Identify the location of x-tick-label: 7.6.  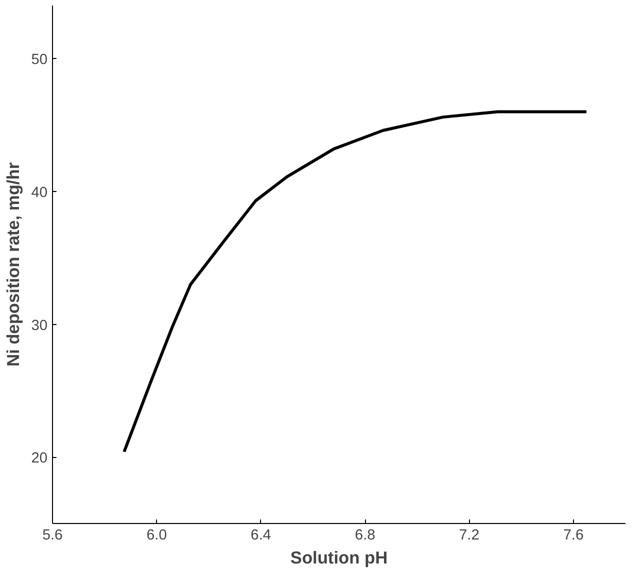
(573, 536).